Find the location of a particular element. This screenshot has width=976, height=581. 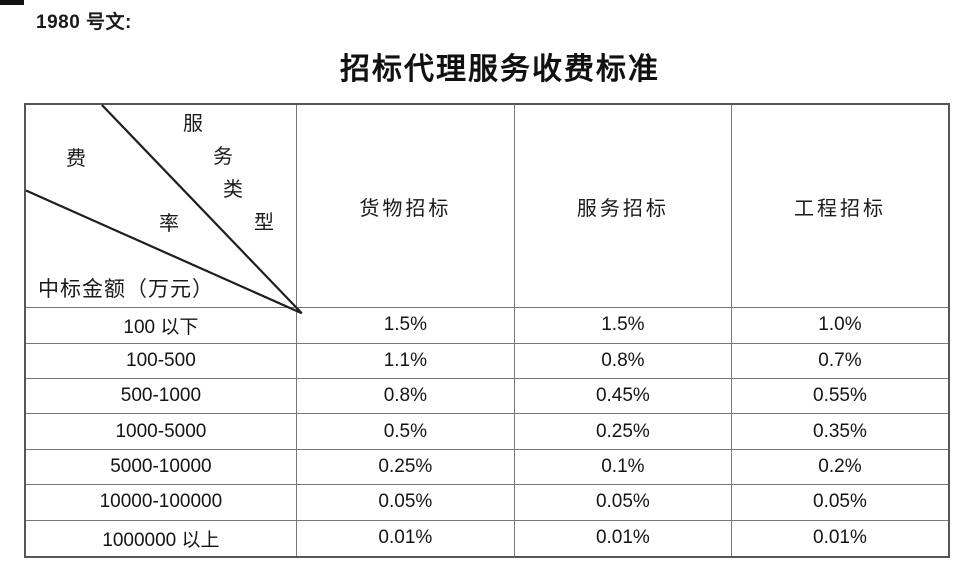

page-corner-mark is located at coordinates (12, 2).